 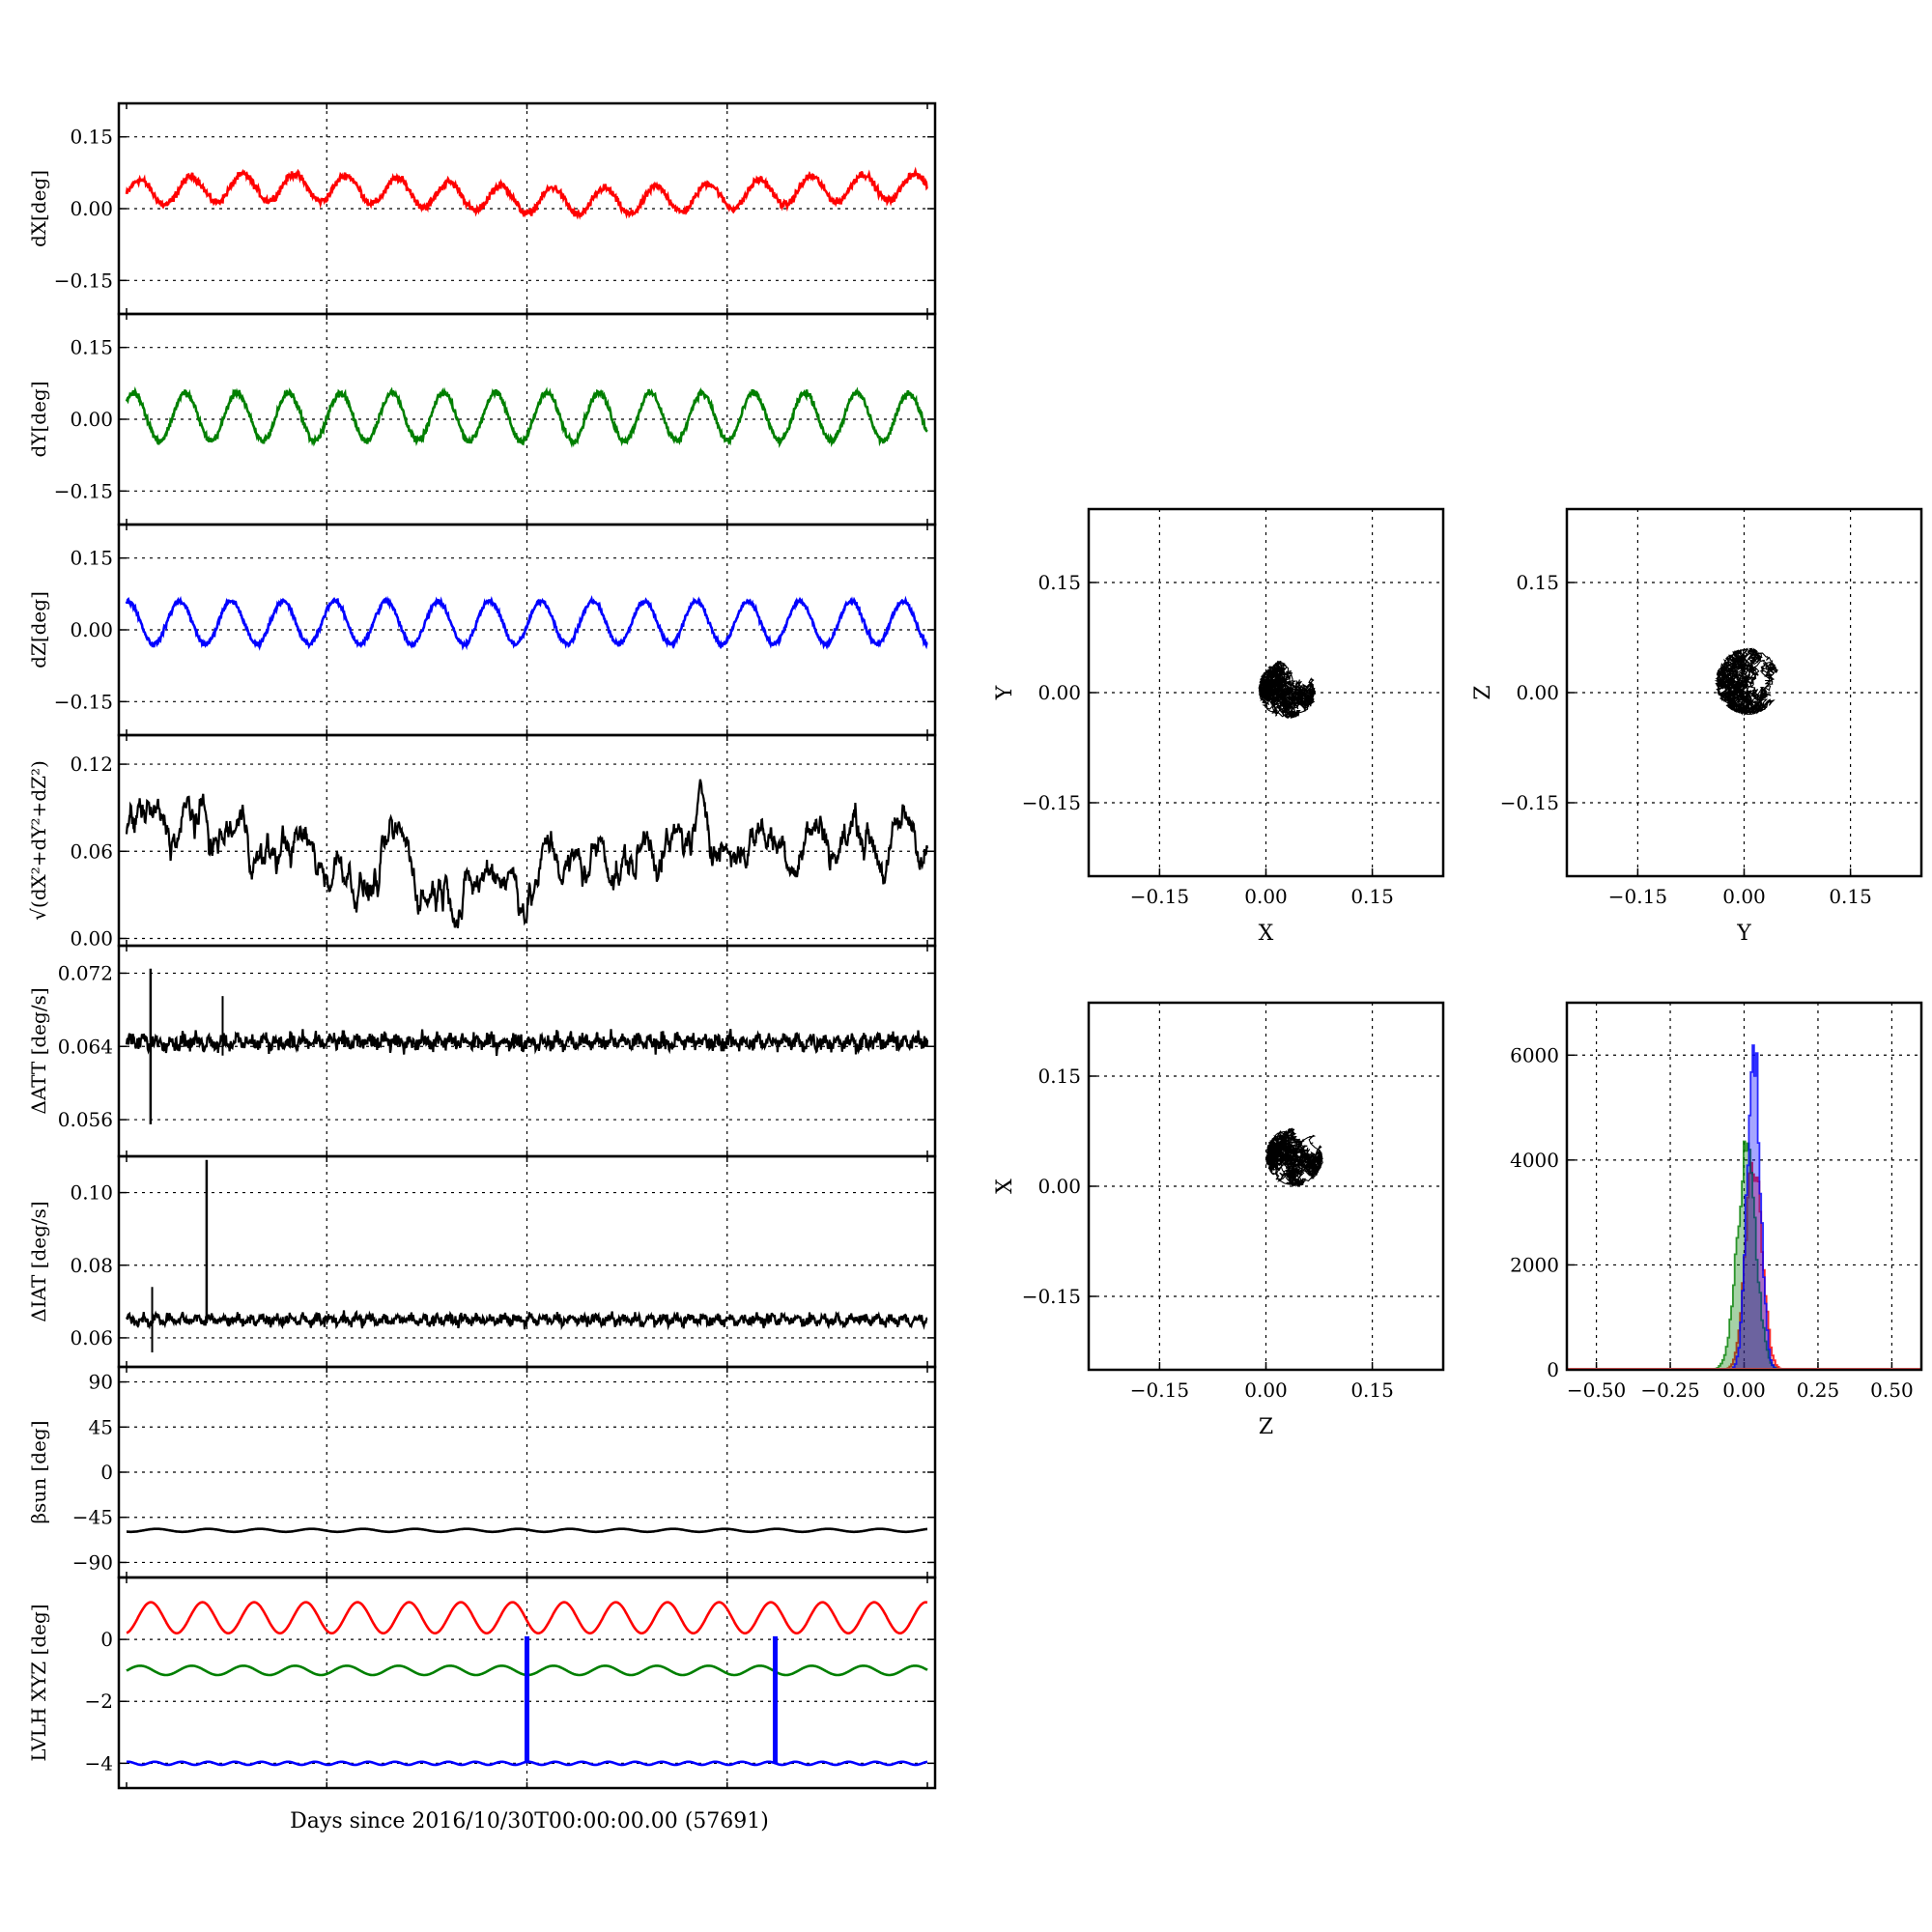 I want to click on y-tick-label: −2, so click(x=99, y=1701).